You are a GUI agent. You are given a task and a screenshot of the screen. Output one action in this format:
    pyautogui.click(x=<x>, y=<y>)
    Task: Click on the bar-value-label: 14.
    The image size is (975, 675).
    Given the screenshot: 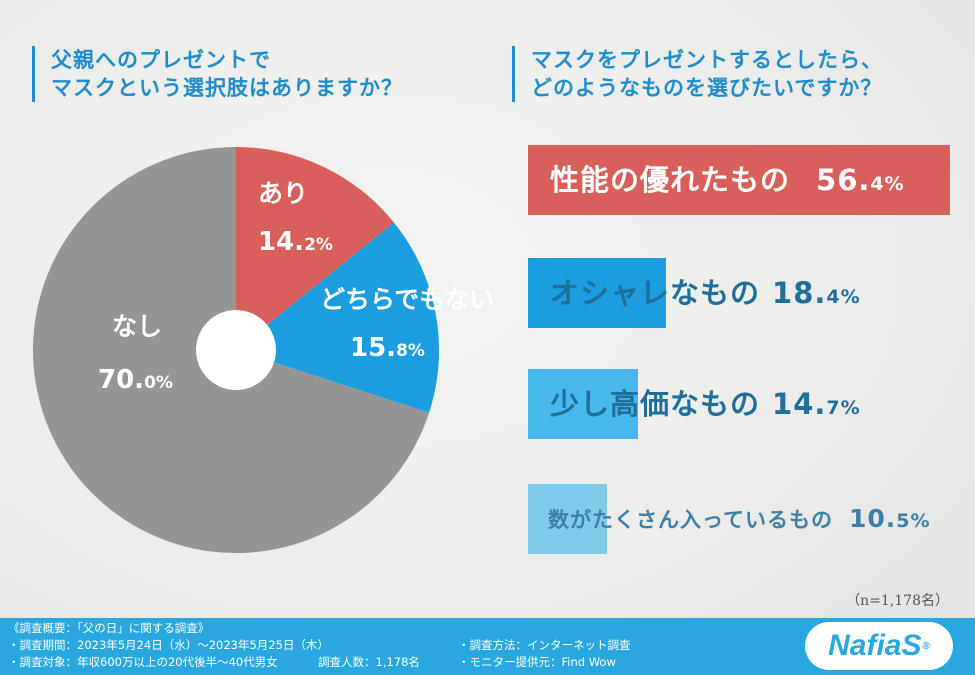 What is the action you would take?
    pyautogui.click(x=799, y=404)
    